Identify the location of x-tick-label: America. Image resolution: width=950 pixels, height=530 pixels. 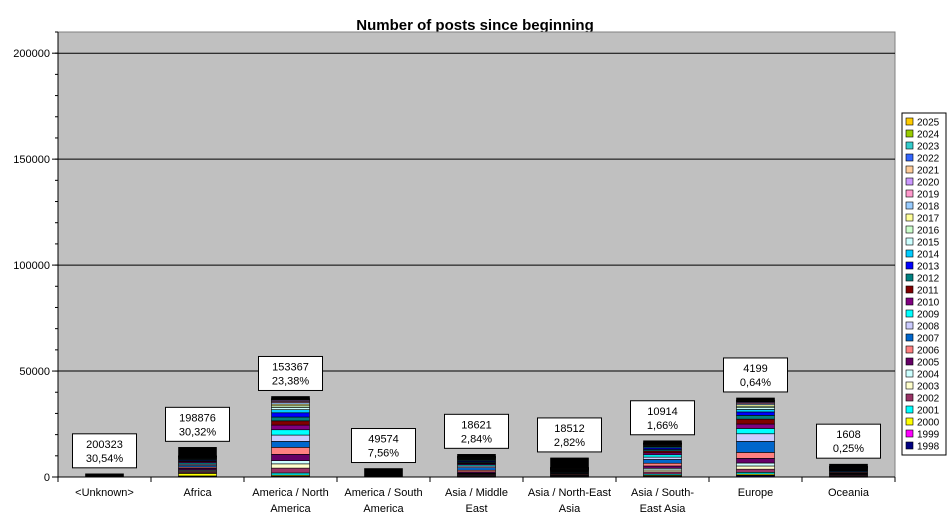
(290, 509).